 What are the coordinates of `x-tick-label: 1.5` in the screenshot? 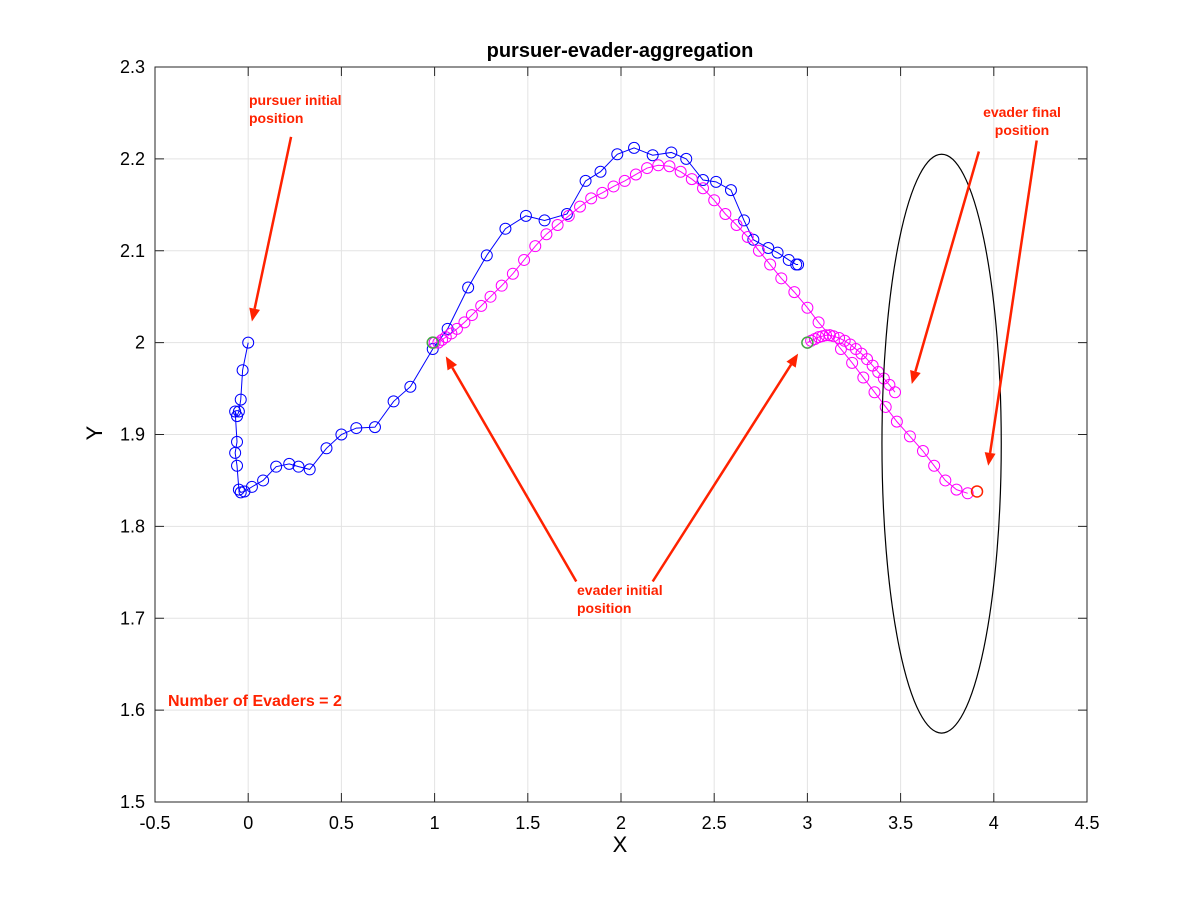 It's located at (527, 823).